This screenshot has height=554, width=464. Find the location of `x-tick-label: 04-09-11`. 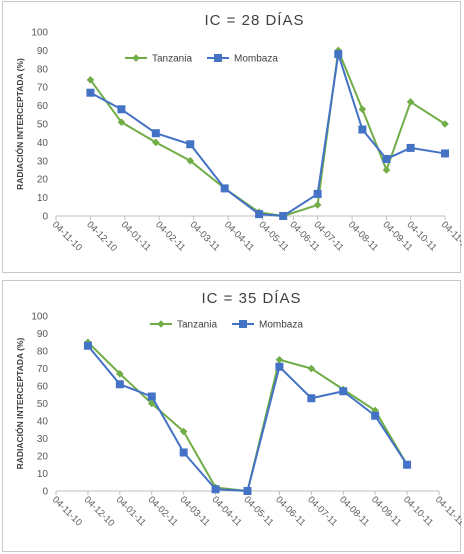

x-tick-label: 04-09-11 is located at coordinates (386, 511).